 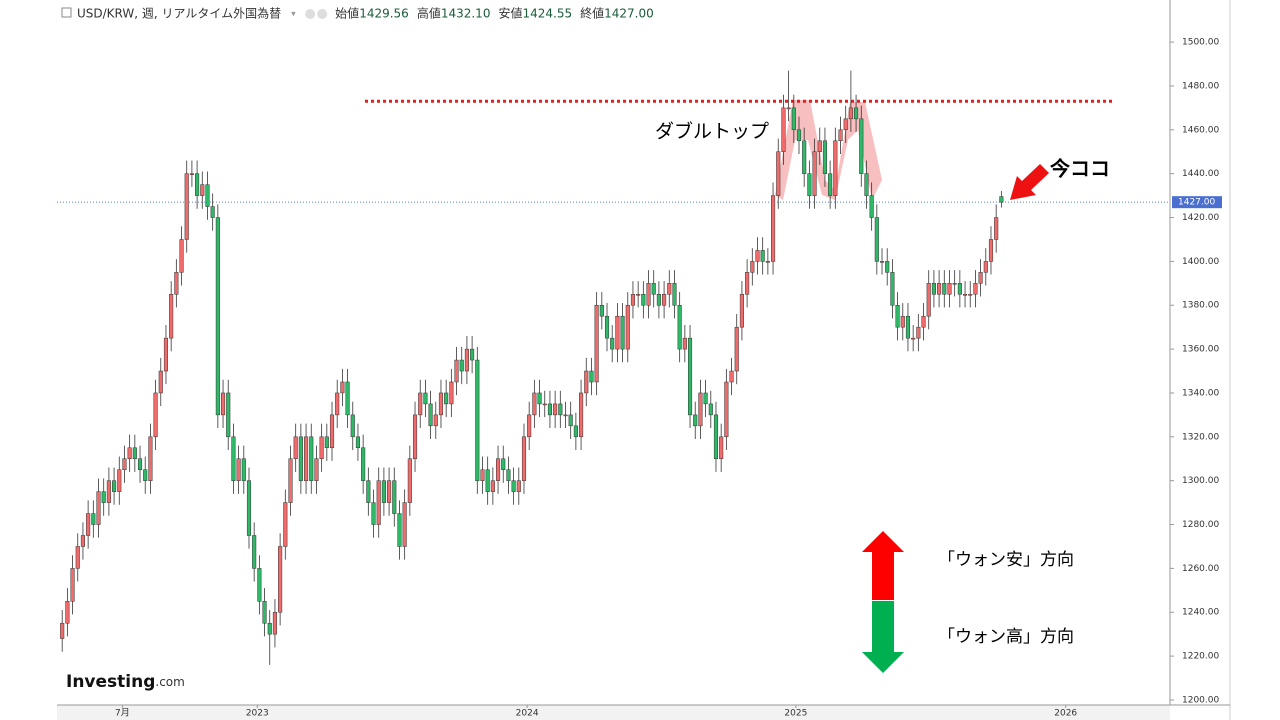 I want to click on y-tick-label: 1240.00, so click(x=1200, y=613).